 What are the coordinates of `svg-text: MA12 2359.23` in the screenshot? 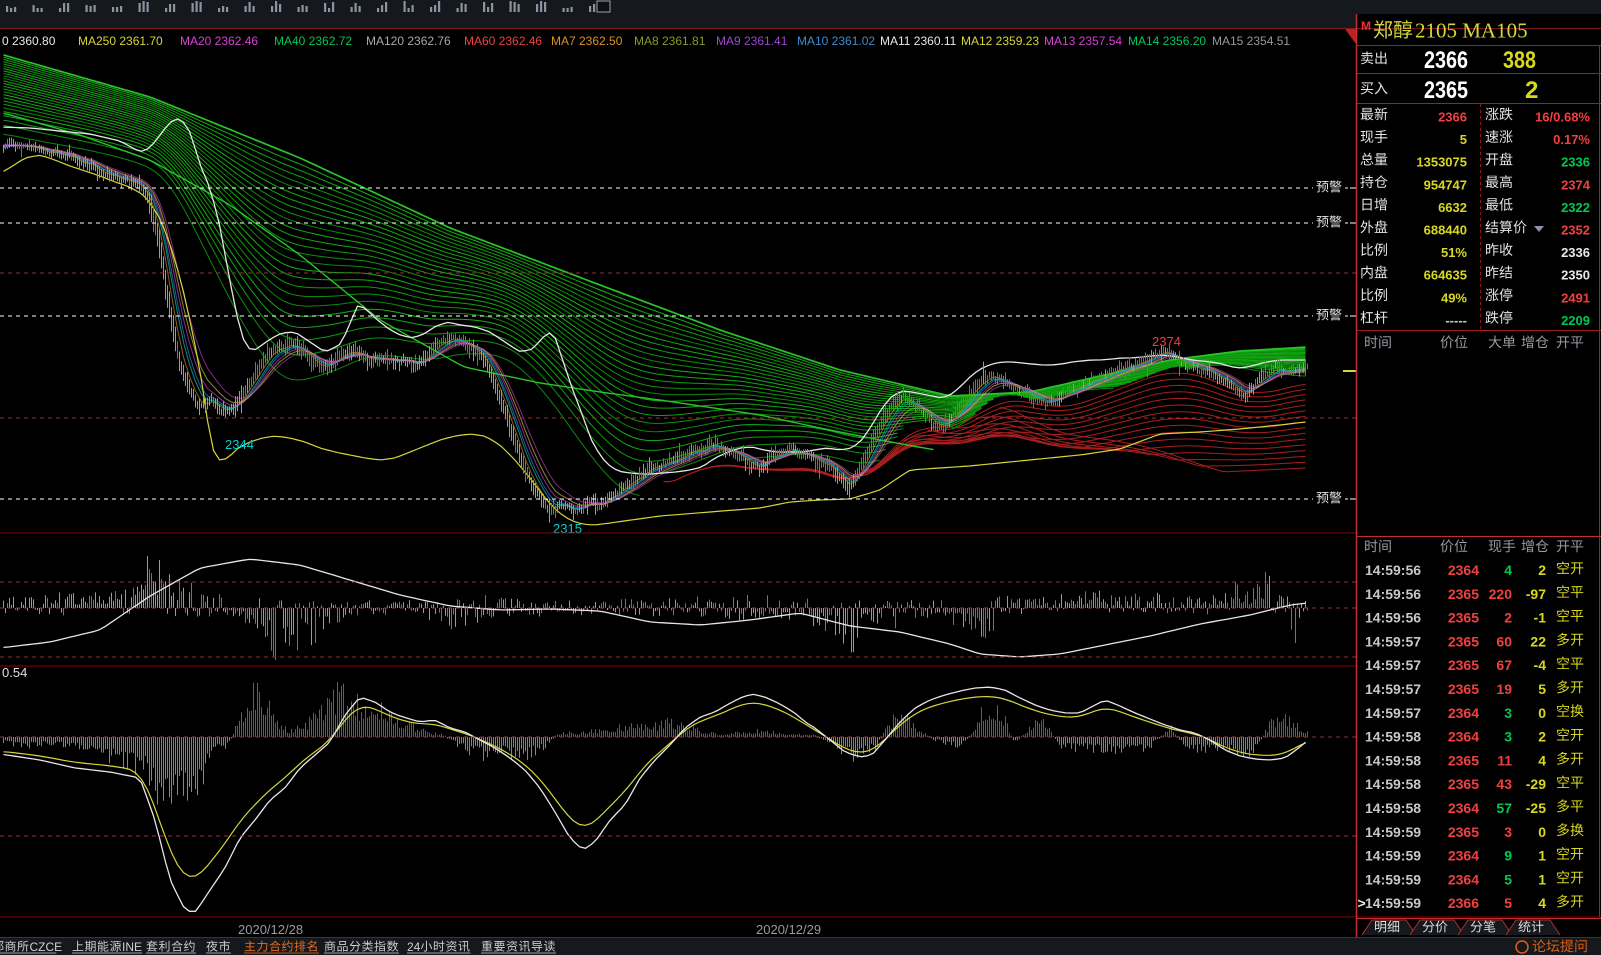 It's located at (1000, 41).